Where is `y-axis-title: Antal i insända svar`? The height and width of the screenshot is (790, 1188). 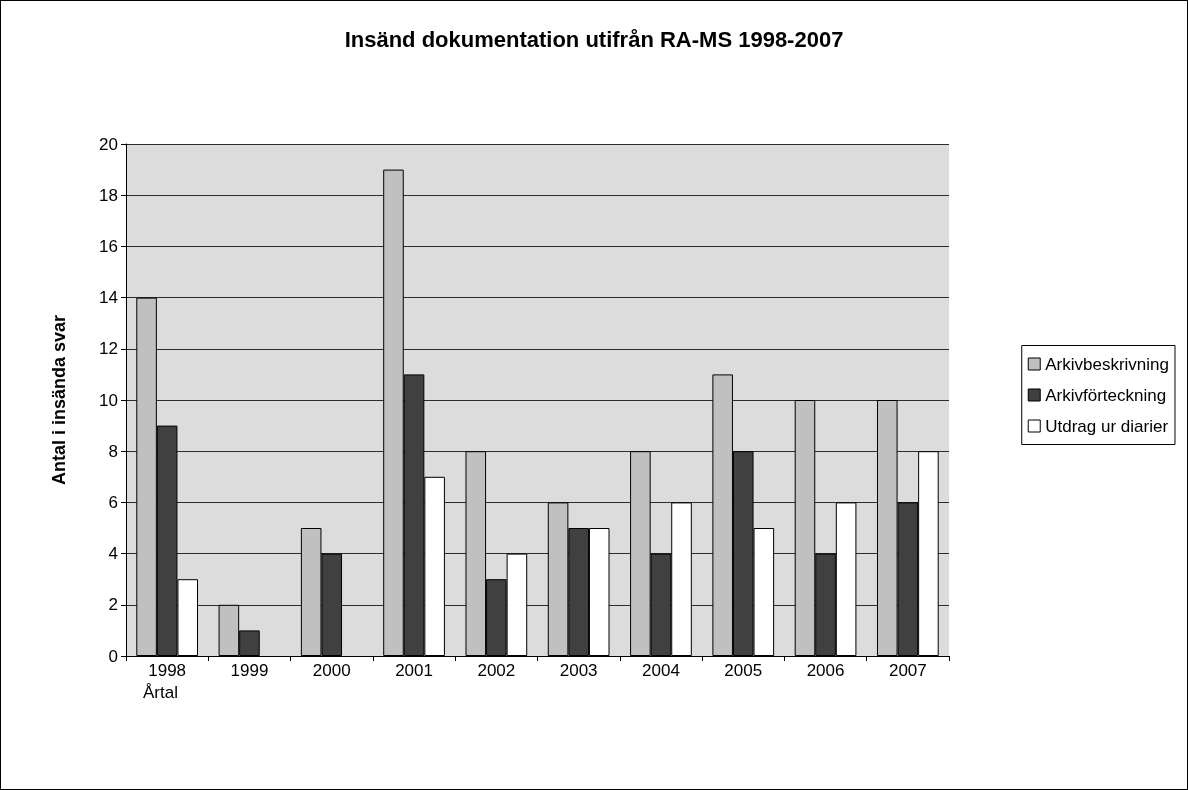 y-axis-title: Antal i insända svar is located at coordinates (59, 400).